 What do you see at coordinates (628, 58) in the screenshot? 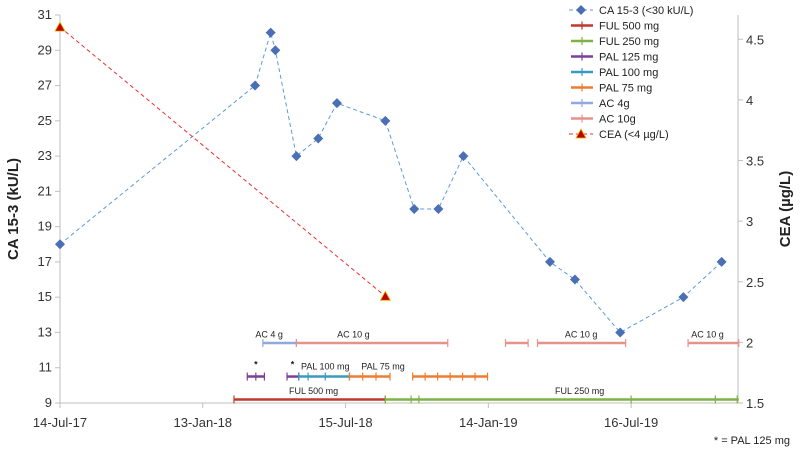
I see `legend-label: PAL 125 mg` at bounding box center [628, 58].